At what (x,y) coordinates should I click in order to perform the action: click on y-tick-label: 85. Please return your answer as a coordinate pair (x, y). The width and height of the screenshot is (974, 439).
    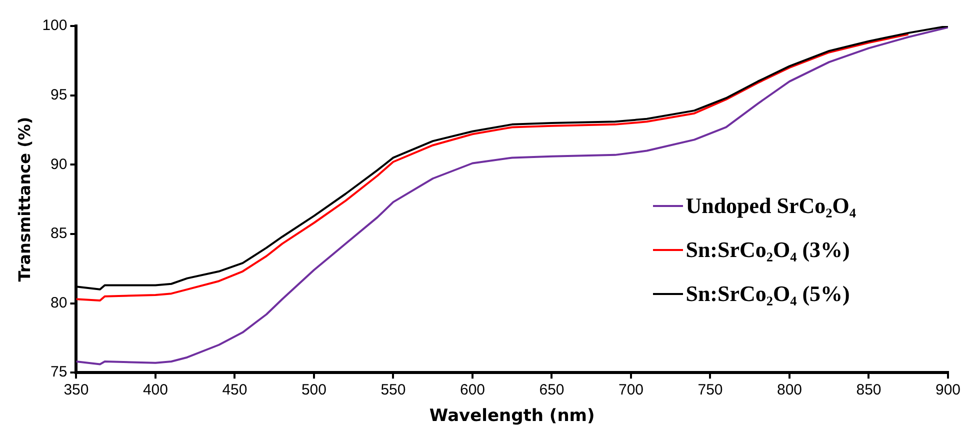
    Looking at the image, I should click on (59, 233).